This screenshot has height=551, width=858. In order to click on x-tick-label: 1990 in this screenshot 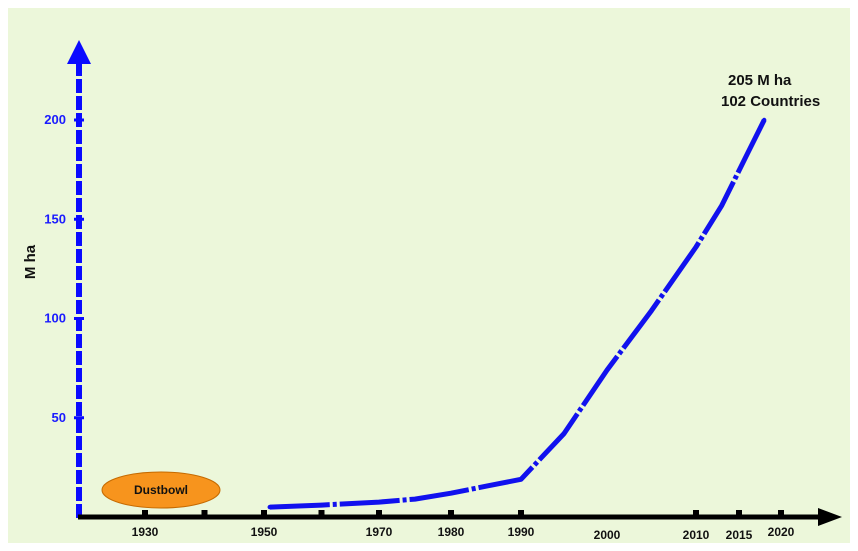, I will do `click(521, 532)`.